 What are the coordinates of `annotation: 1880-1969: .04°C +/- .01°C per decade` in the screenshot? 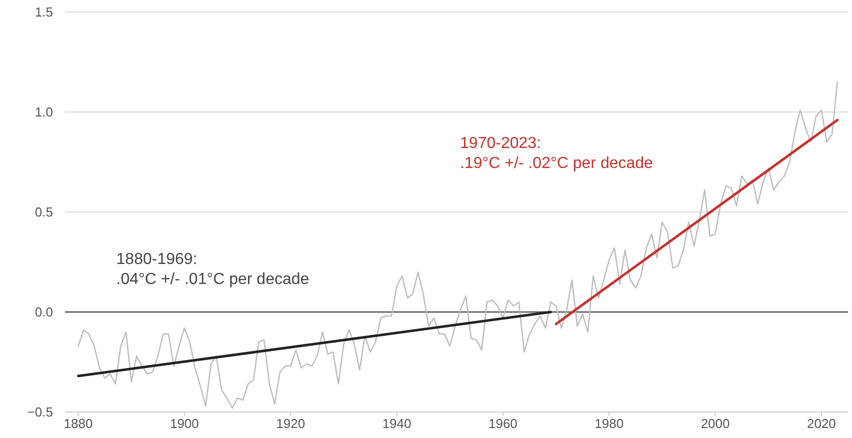 It's located at (213, 269).